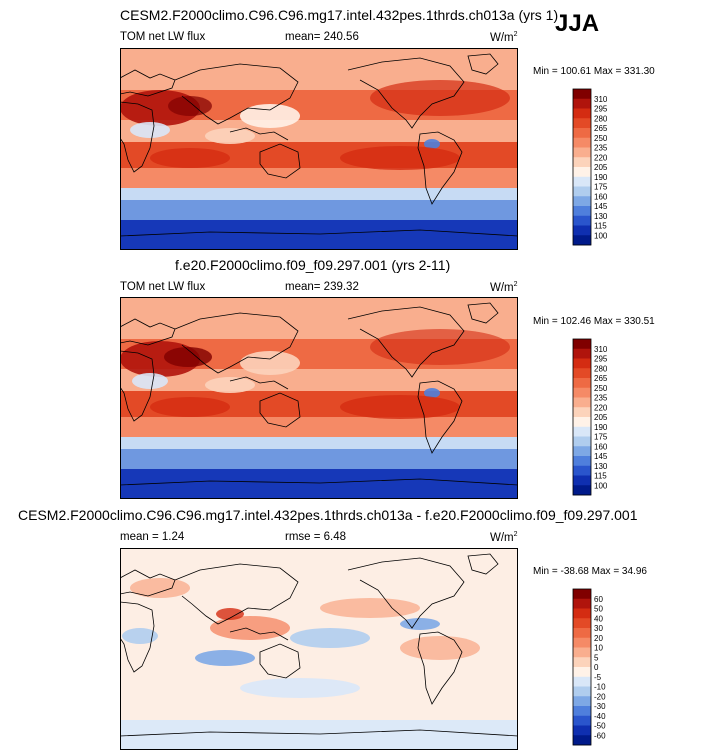  What do you see at coordinates (319, 426) in the screenshot?
I see `band-sh-mid` at bounding box center [319, 426].